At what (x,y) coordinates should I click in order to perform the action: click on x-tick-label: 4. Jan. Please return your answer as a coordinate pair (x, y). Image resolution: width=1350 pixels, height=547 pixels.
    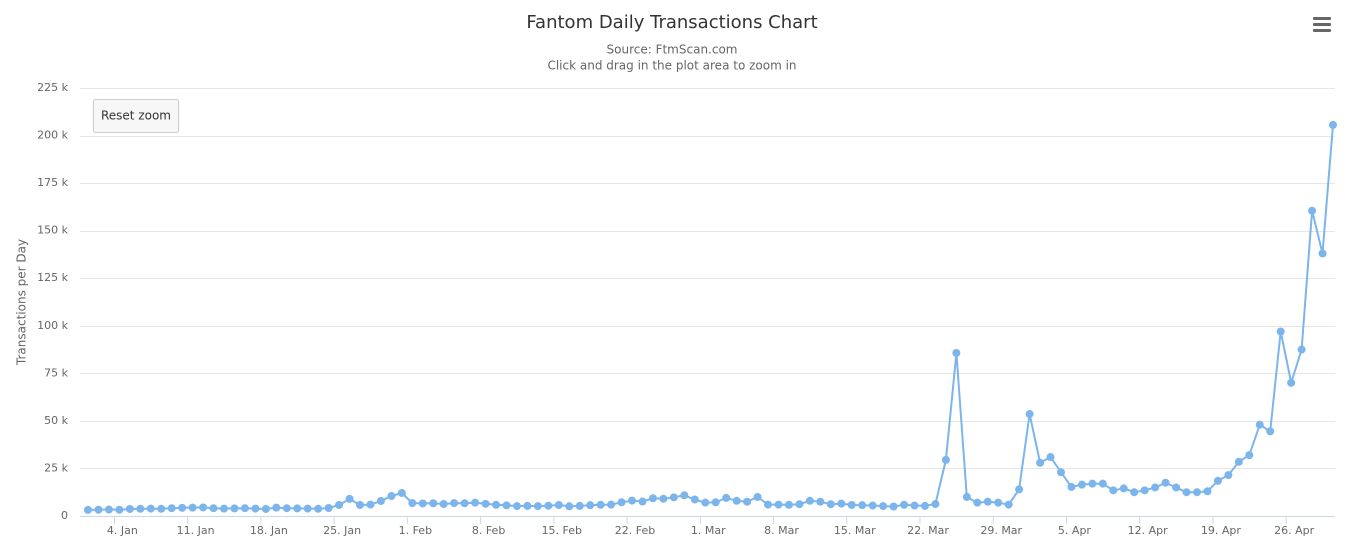
    Looking at the image, I should click on (122, 530).